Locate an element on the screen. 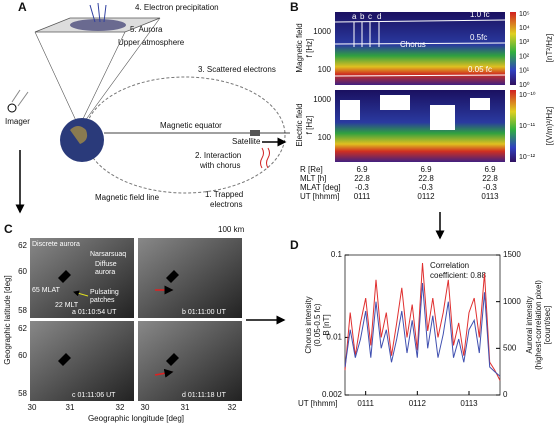  series-line is located at coordinates (422, 321).